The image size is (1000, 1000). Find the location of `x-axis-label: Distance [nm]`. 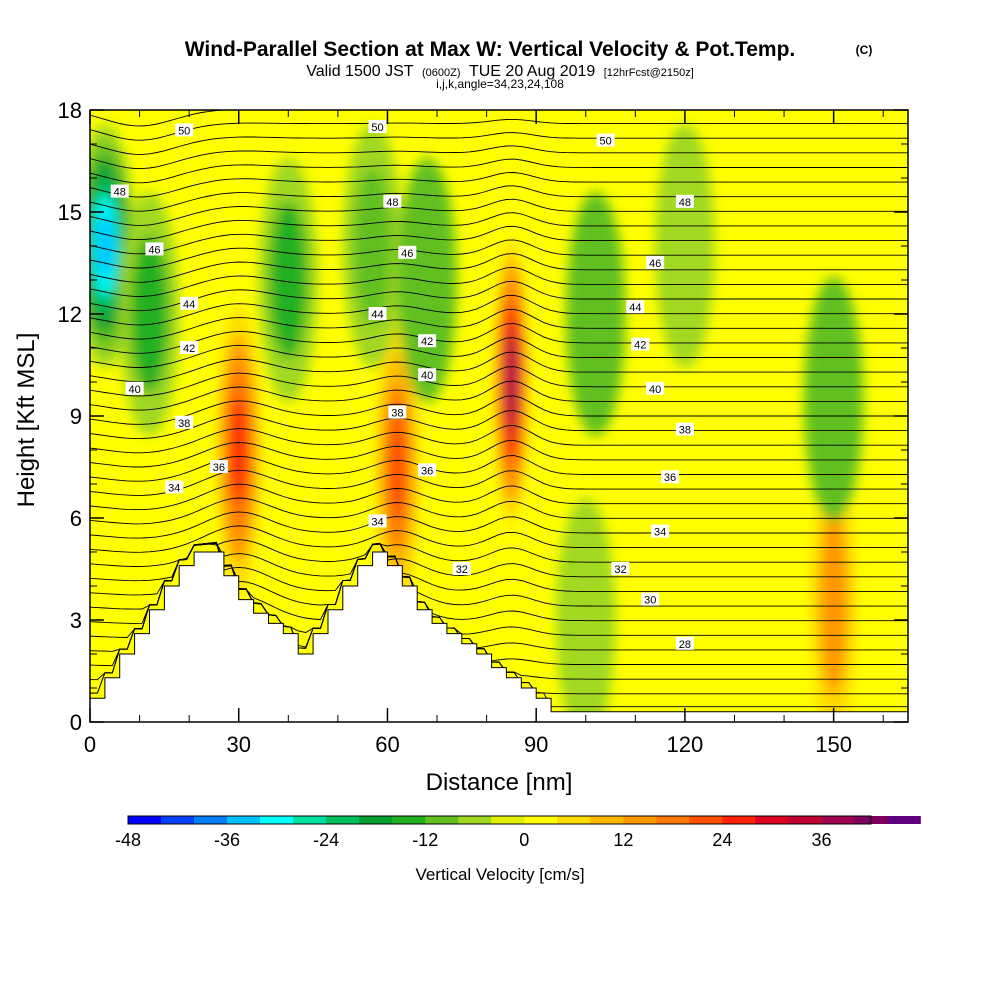

x-axis-label: Distance [nm] is located at coordinates (499, 782).